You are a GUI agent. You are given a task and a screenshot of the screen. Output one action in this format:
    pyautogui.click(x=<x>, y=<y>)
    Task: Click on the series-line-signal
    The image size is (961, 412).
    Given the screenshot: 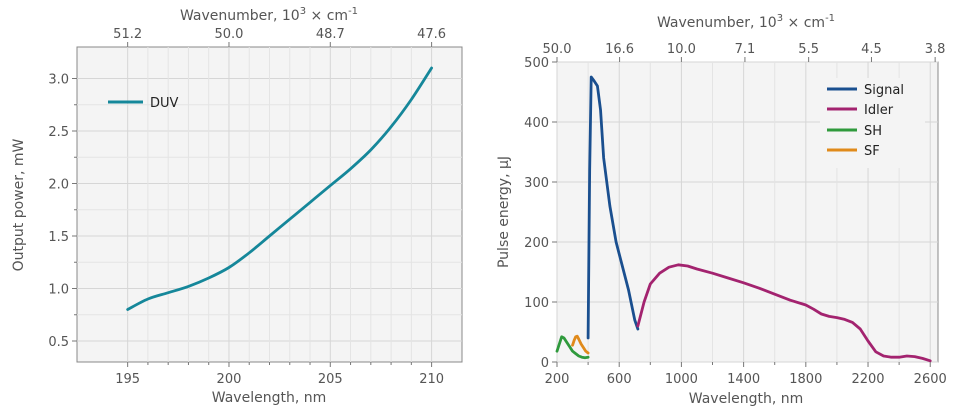 What is the action you would take?
    pyautogui.click(x=613, y=207)
    